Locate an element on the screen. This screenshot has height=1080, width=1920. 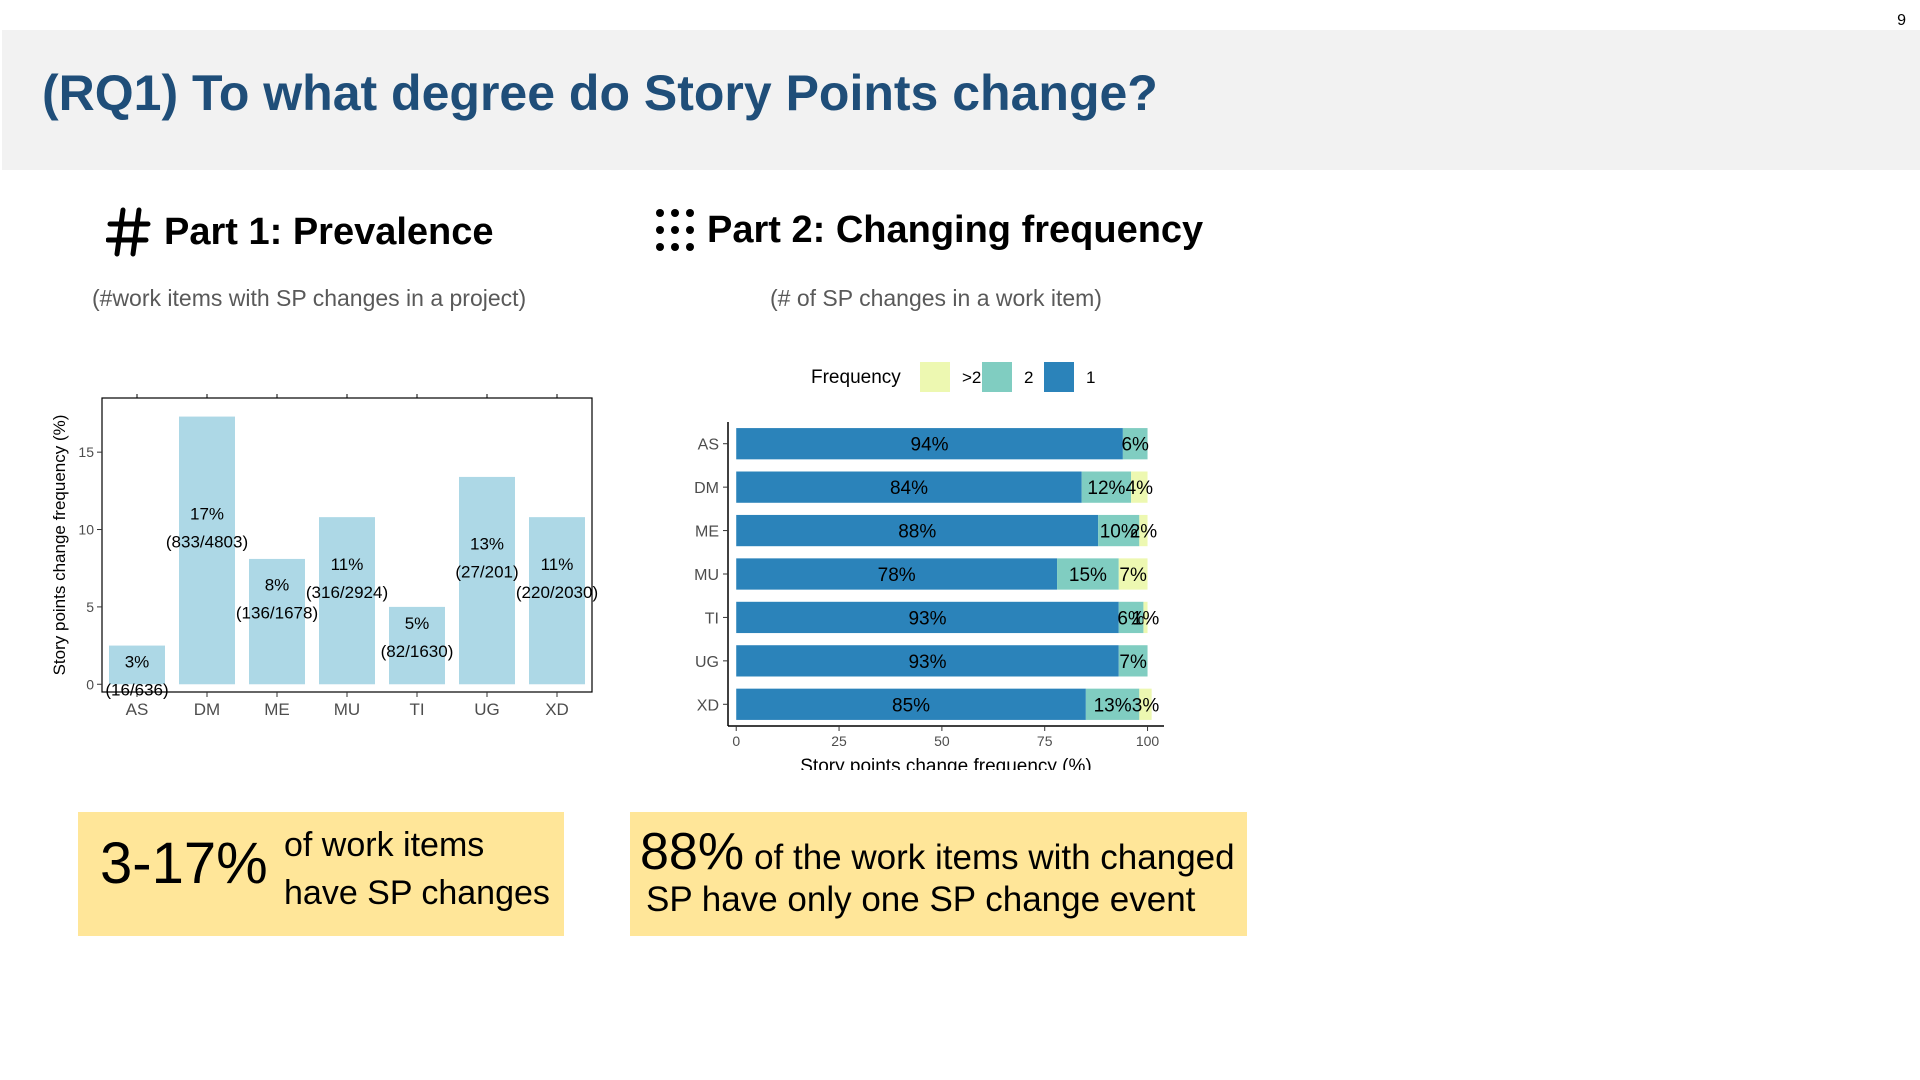
bar-segment-dm-one is located at coordinates (909, 487).